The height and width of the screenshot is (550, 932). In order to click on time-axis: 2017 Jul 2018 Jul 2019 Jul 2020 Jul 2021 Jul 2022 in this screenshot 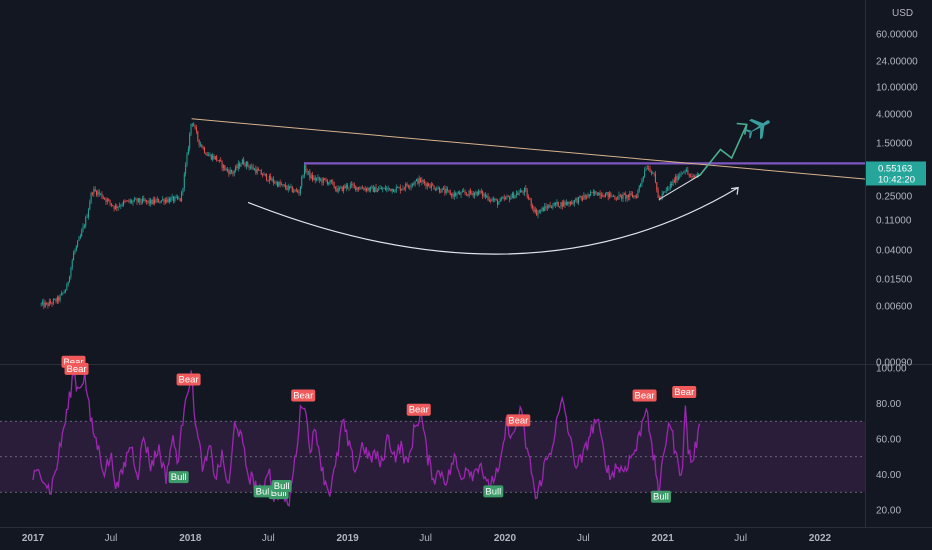, I will do `click(427, 538)`.